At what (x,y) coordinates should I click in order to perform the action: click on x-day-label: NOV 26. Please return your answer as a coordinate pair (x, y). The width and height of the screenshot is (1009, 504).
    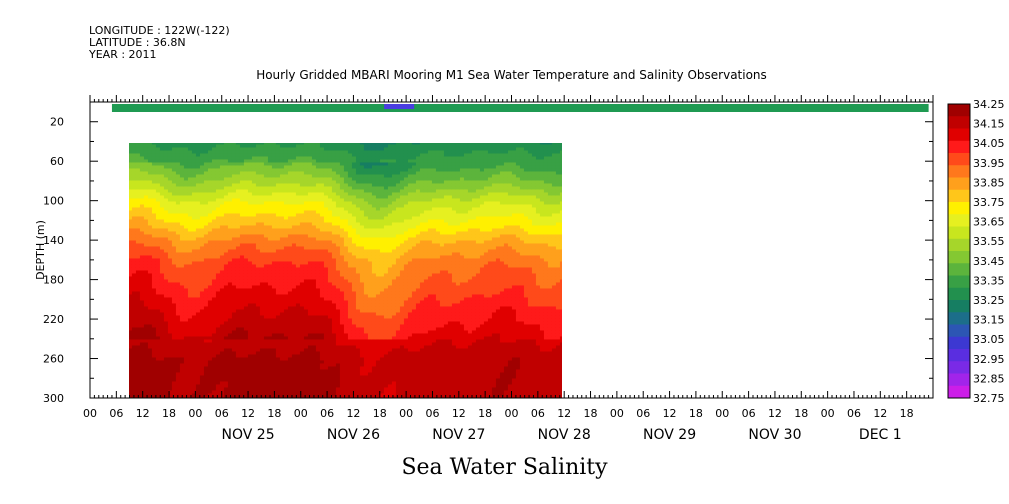
    Looking at the image, I should click on (353, 435).